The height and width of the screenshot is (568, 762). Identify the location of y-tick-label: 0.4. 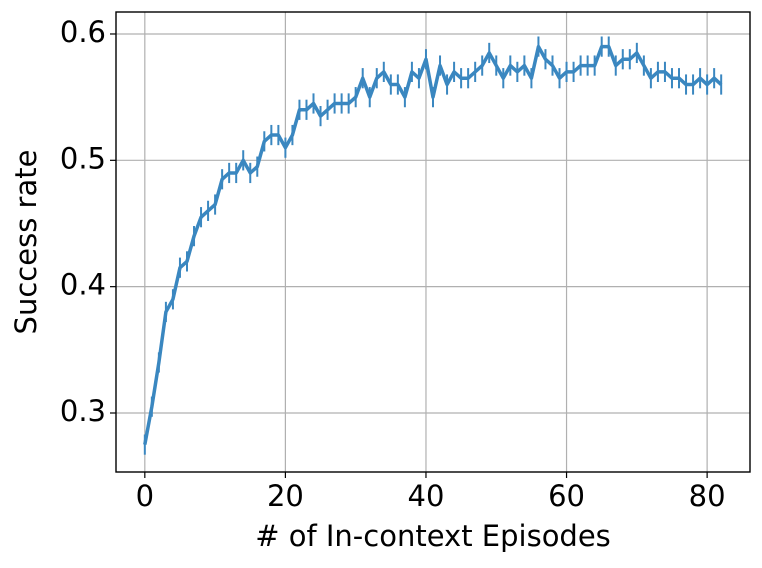
(83, 285).